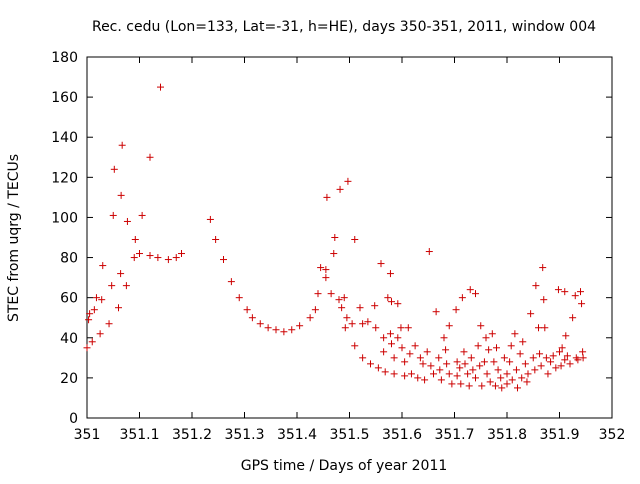  What do you see at coordinates (69, 339) in the screenshot?
I see `y-tick-label: 40` at bounding box center [69, 339].